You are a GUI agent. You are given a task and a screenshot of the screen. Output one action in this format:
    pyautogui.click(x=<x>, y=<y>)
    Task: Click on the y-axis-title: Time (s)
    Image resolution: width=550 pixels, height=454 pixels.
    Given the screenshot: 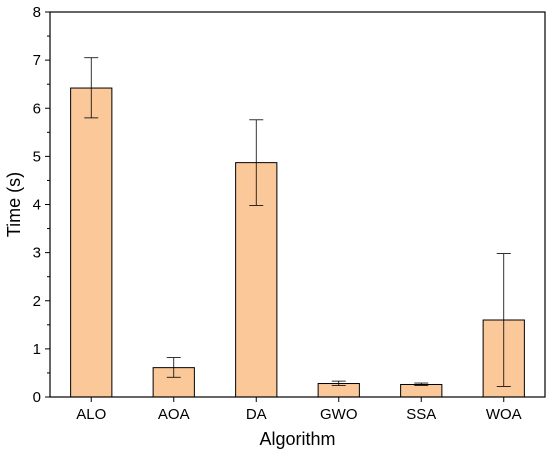 What is the action you would take?
    pyautogui.click(x=14, y=204)
    